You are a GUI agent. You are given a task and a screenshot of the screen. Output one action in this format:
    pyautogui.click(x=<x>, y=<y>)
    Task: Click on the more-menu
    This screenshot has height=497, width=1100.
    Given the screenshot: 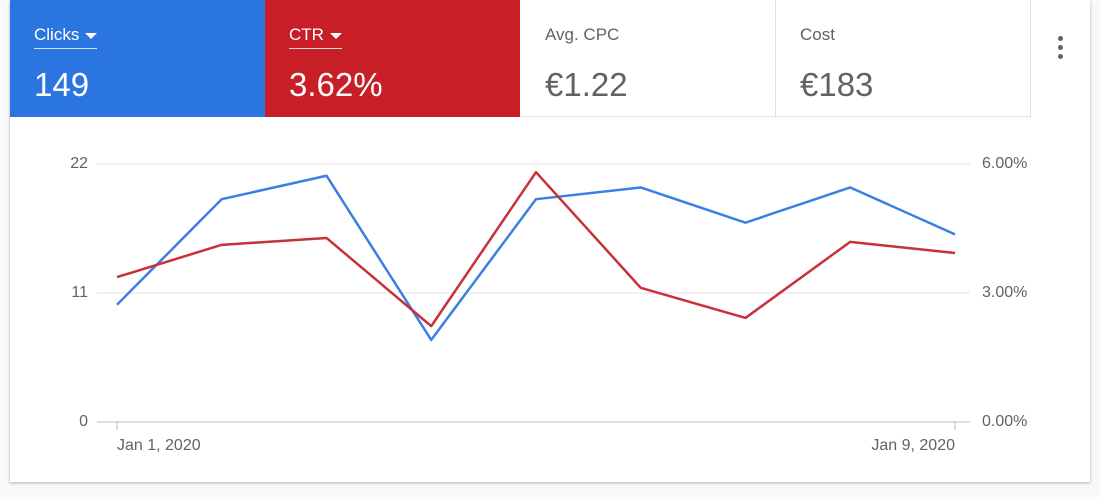 What is the action you would take?
    pyautogui.click(x=1061, y=48)
    